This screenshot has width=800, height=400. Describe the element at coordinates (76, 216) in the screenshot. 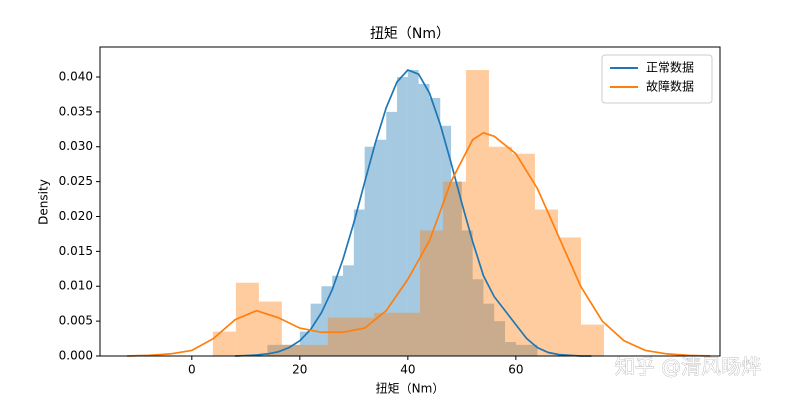

I see `y-tick-label: 0.020` at that location.